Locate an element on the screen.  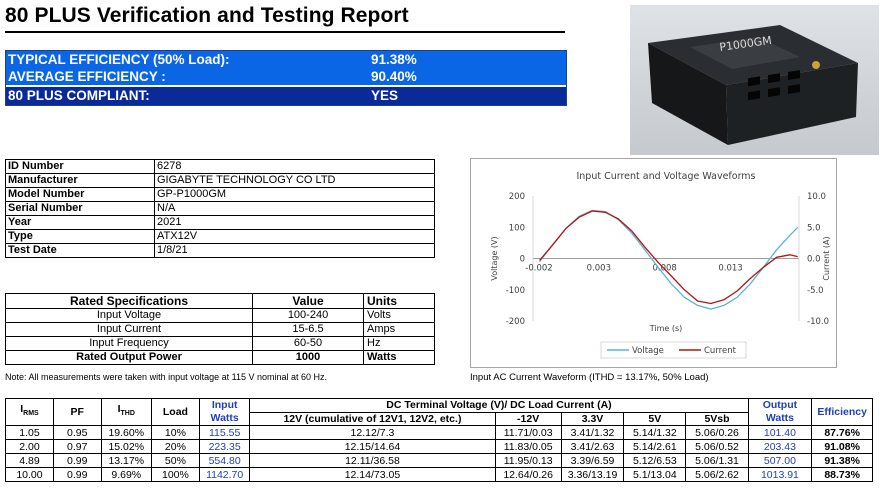
results-cell-v33: 3.41/1.32 is located at coordinates (592, 432).